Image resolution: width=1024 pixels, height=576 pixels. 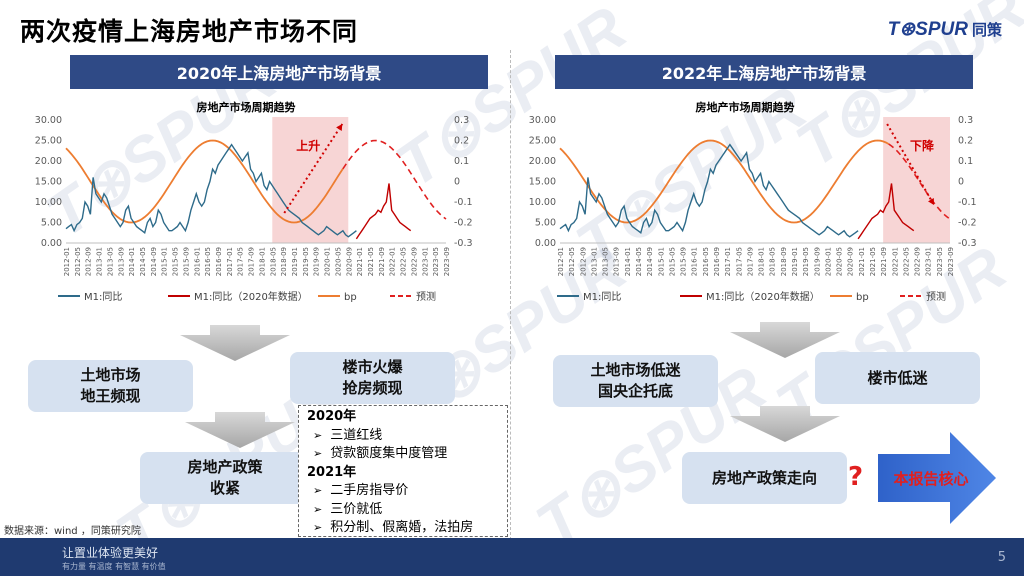 I want to click on y-right-tick-label: -0.2, so click(x=463, y=223).